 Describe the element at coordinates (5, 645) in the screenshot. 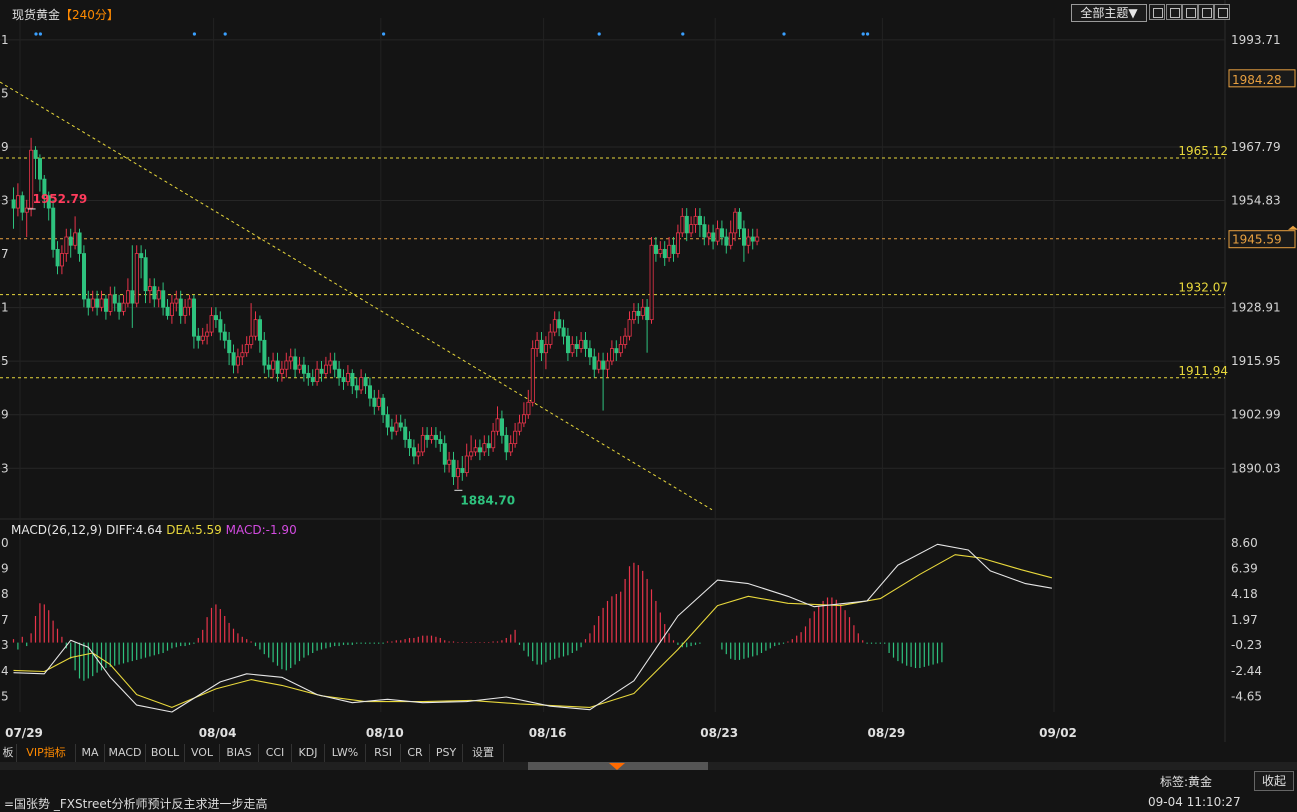

I see `macd-tick-fragment: 3` at that location.